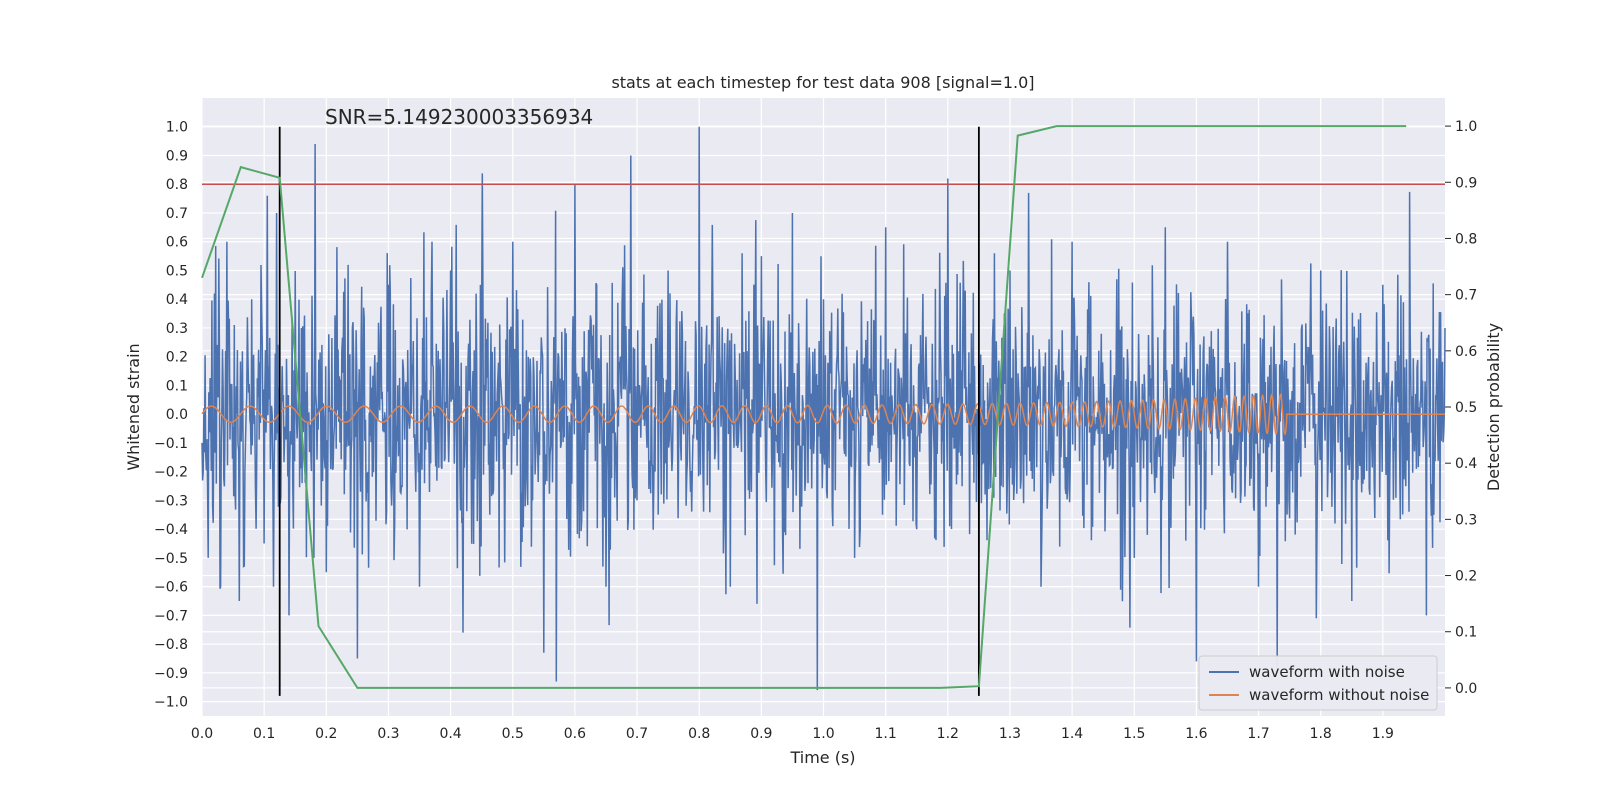 This screenshot has height=800, width=1600. Describe the element at coordinates (177, 243) in the screenshot. I see `y-tick-label: 0.6` at that location.